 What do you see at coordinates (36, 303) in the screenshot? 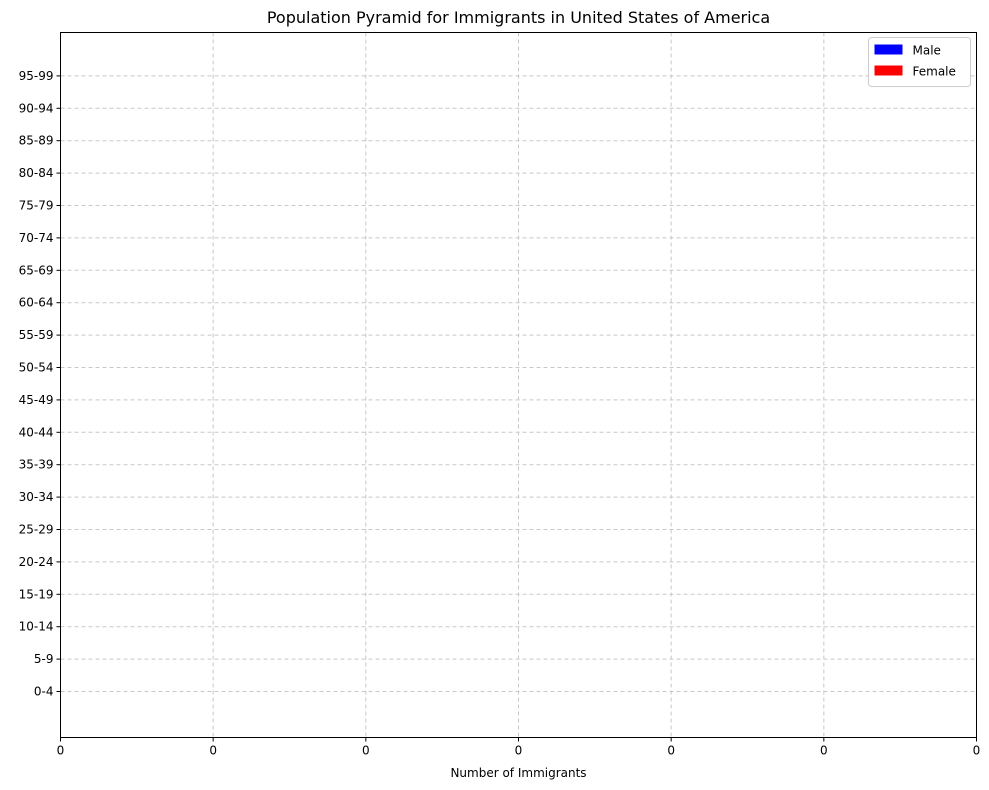
I see `y-tick-label: 60-64` at bounding box center [36, 303].